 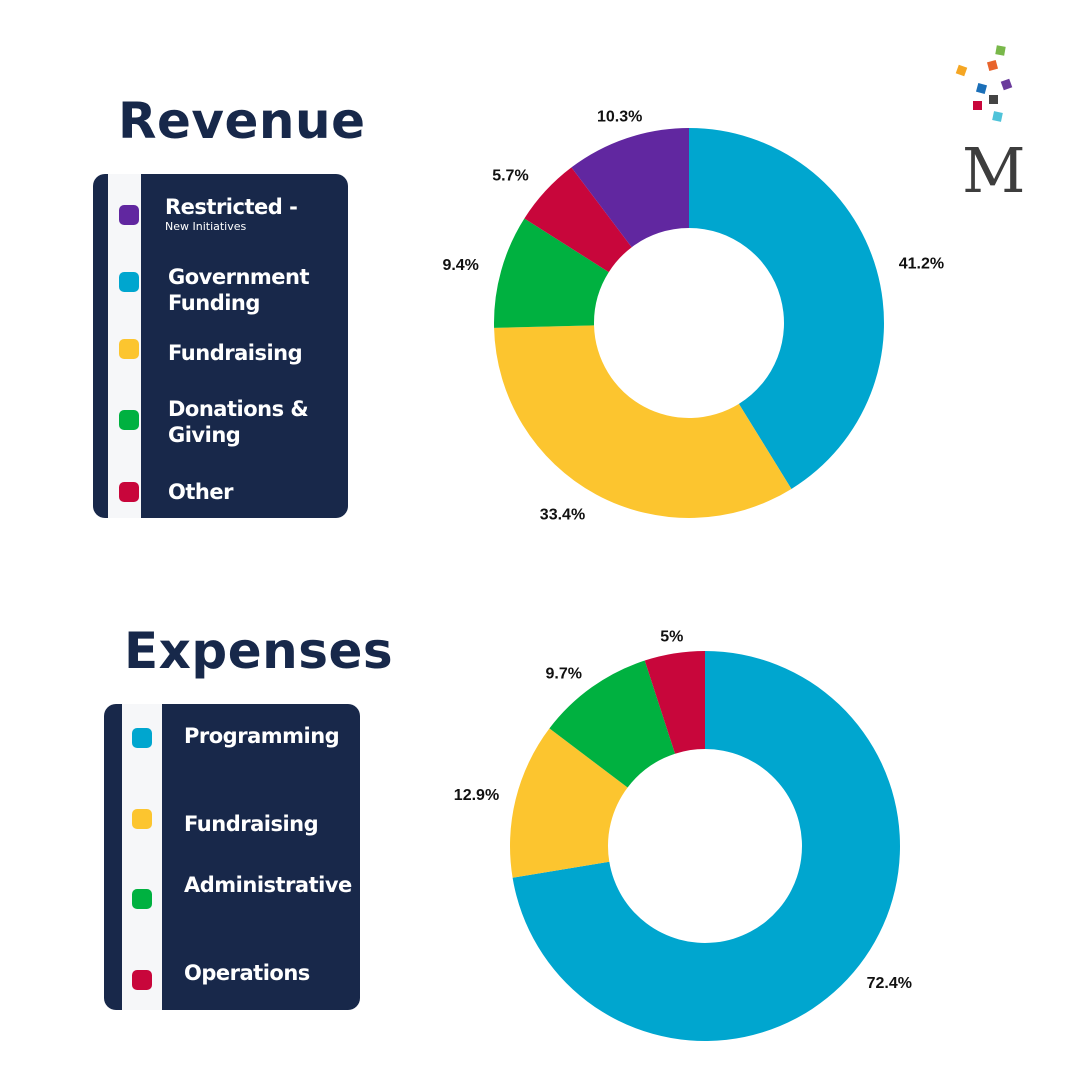 What do you see at coordinates (247, 973) in the screenshot?
I see `legend-label: Operations` at bounding box center [247, 973].